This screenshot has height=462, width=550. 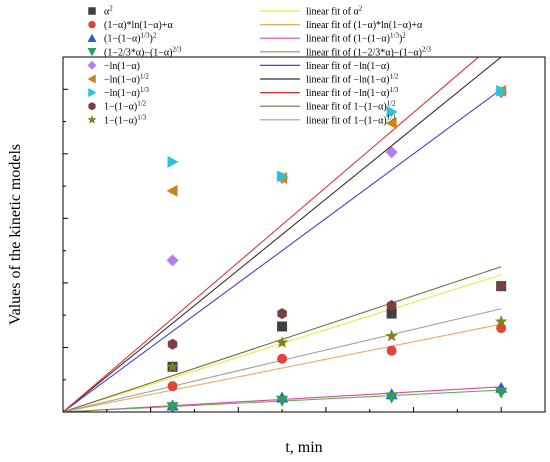 I want to click on legend-label-8-part-0: 1−(1−α), so click(x=120, y=120).